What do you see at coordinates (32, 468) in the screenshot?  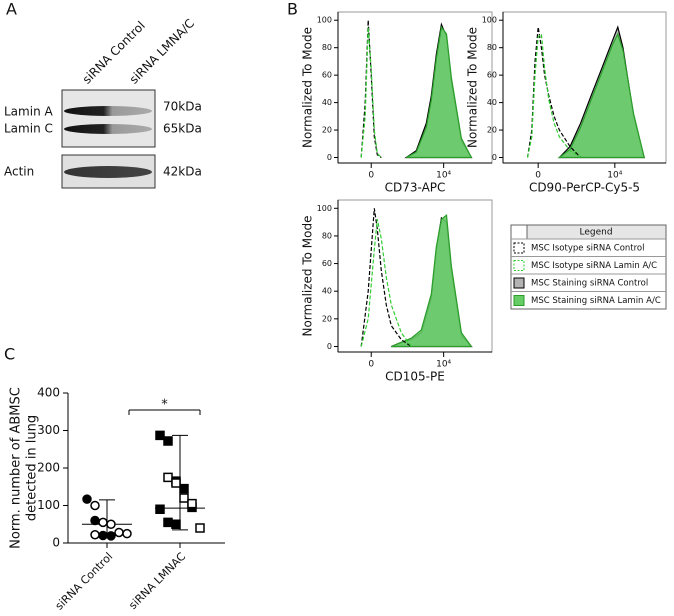 I see `y-axis-title: detected in lung` at bounding box center [32, 468].